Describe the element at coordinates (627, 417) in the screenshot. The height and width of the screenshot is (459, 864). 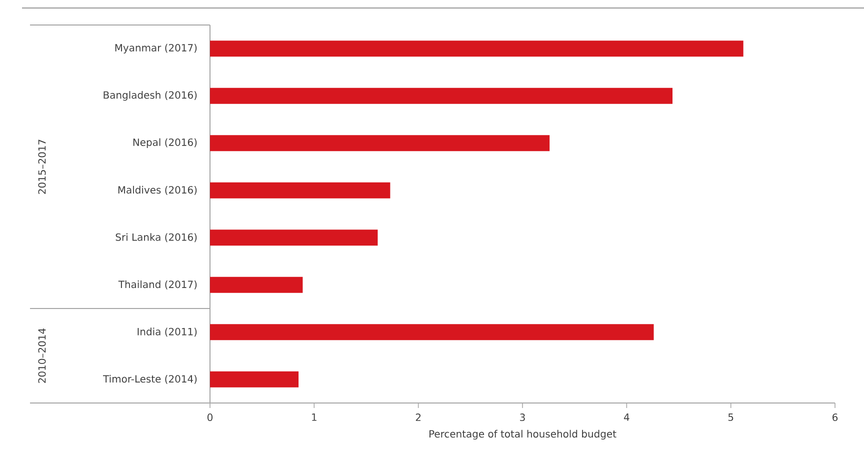
I see `x-tick-label: 4` at that location.